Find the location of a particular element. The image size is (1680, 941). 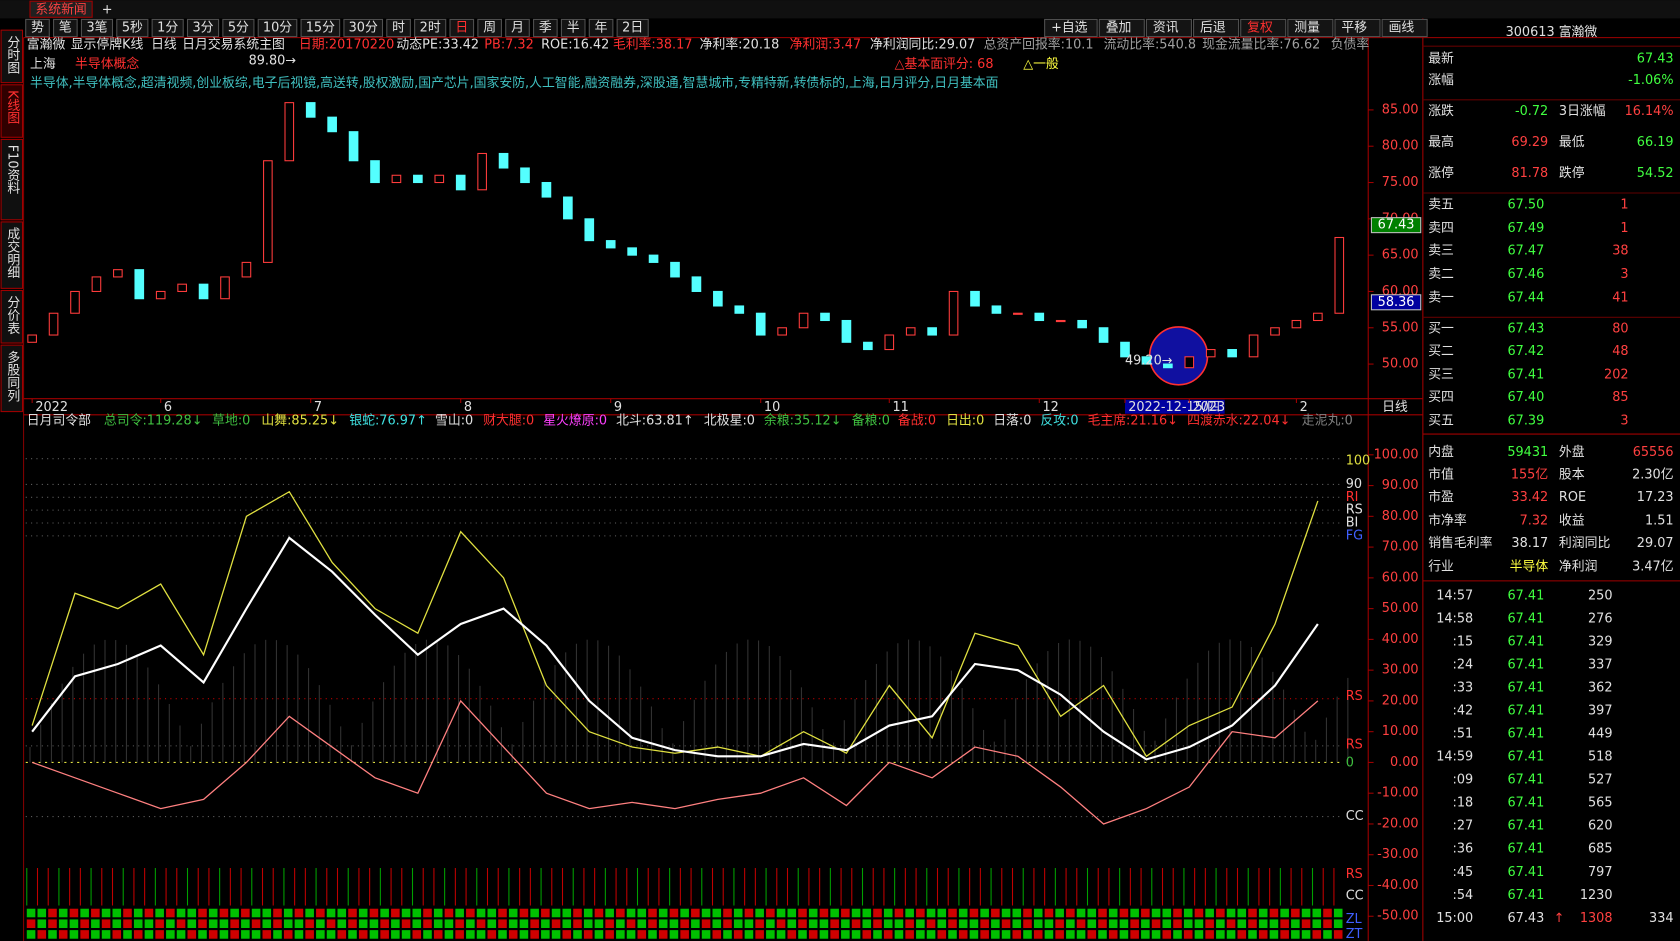

tab-label: 系统新闻 is located at coordinates (60, 9).